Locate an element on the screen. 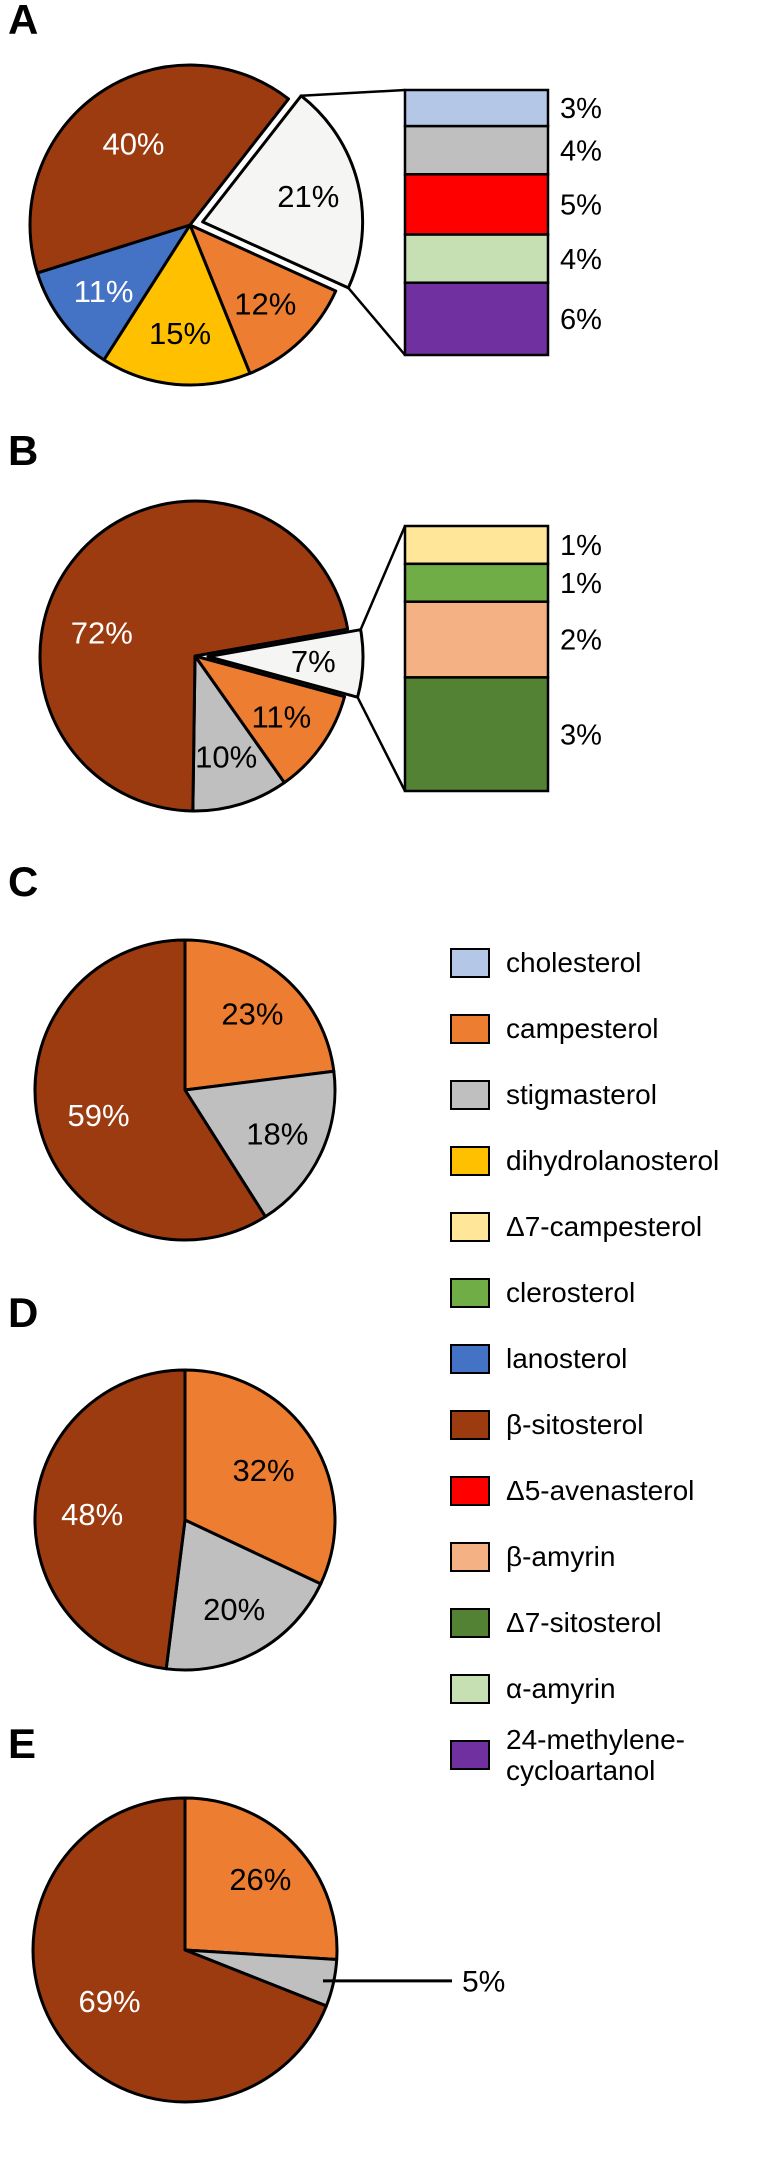 The height and width of the screenshot is (2159, 766). legend-label: α-amyrin is located at coordinates (561, 1689).